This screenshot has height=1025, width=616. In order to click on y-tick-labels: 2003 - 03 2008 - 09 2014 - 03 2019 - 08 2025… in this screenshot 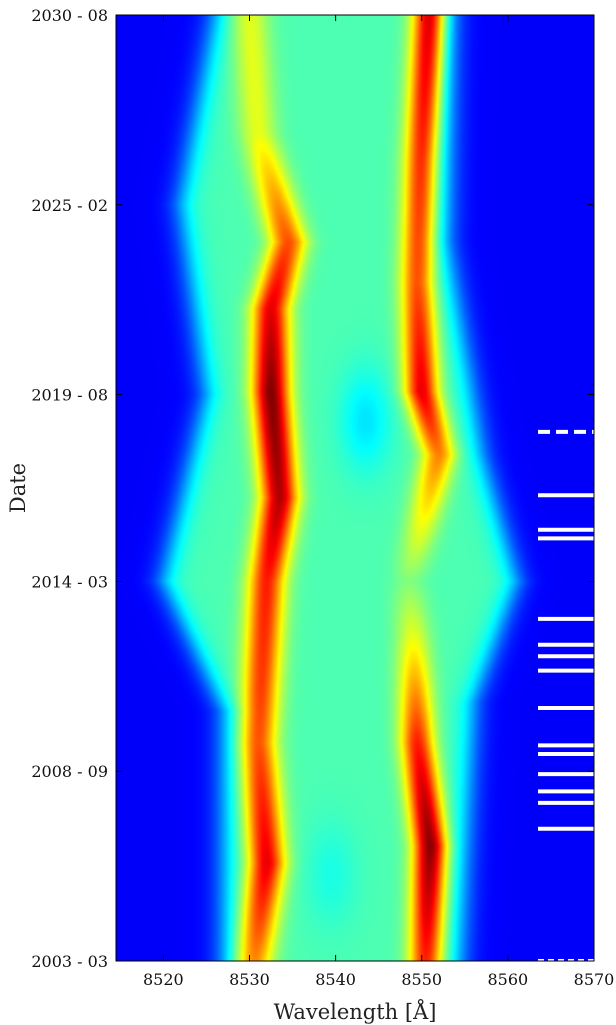, I will do `click(69, 488)`.